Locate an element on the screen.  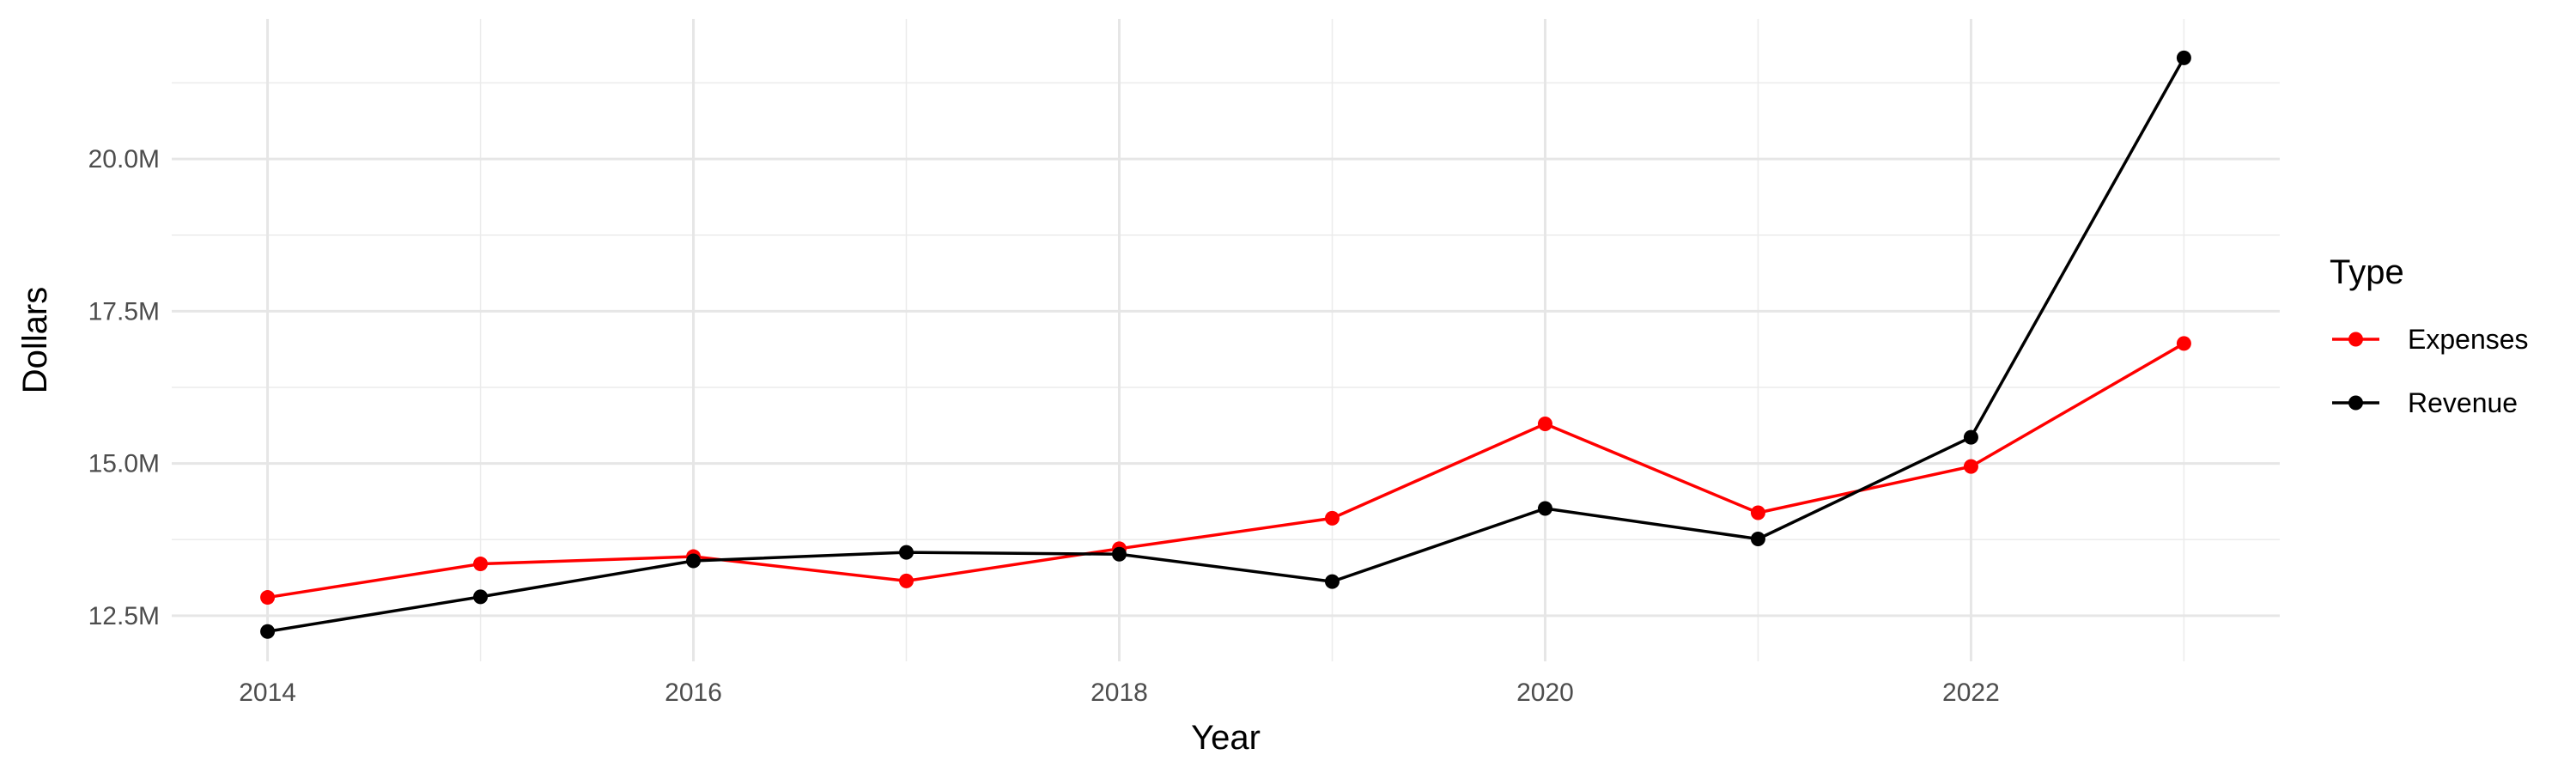
x-tick-label: 2022 is located at coordinates (1971, 693).